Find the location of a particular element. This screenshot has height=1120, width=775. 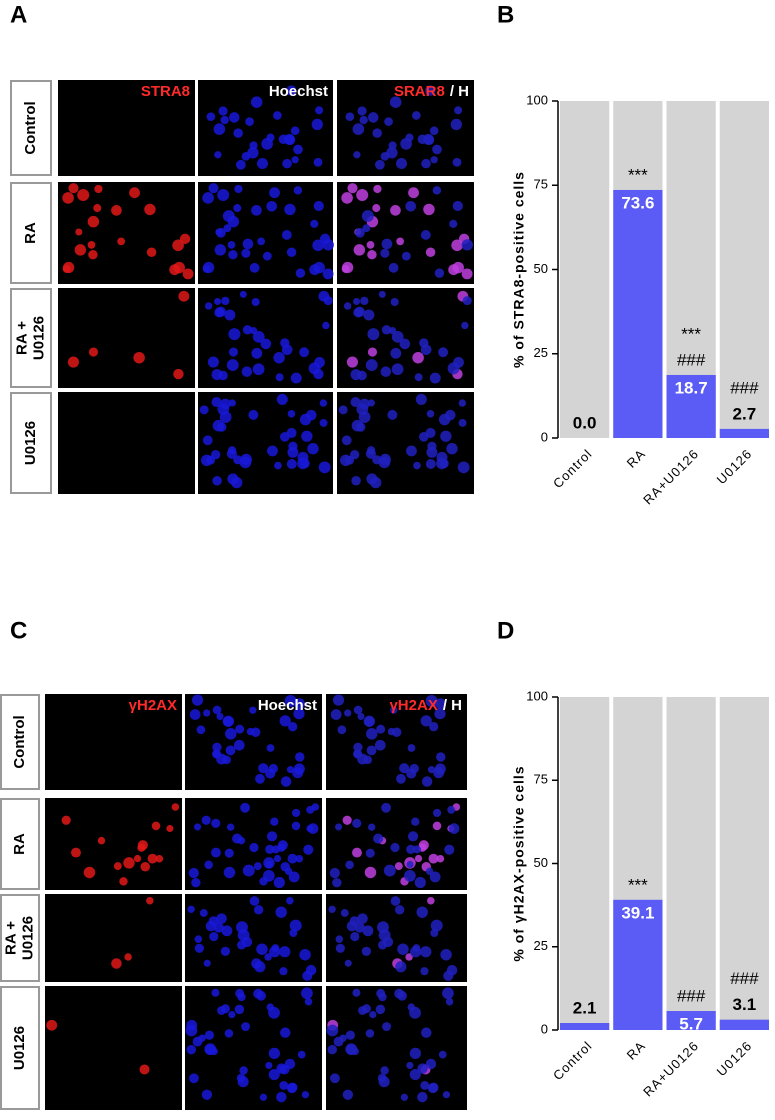

x-tick-label: RA is located at coordinates (636, 1050).